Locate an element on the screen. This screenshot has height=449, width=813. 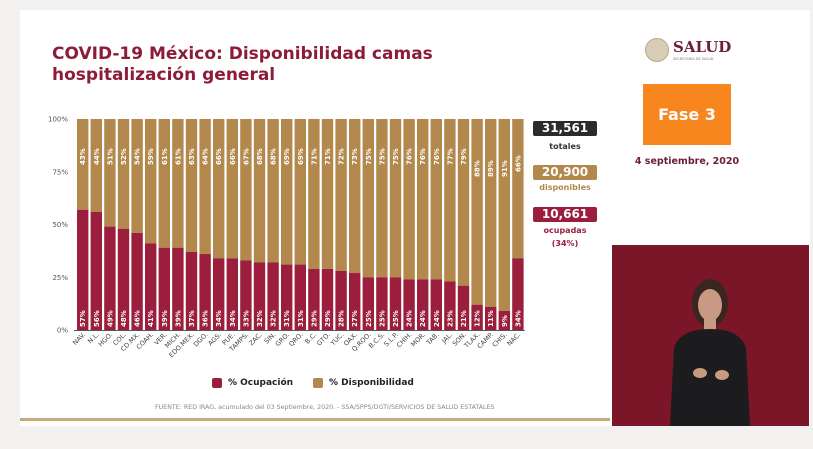
x-tick-label: NAC. is located at coordinates (513, 339).